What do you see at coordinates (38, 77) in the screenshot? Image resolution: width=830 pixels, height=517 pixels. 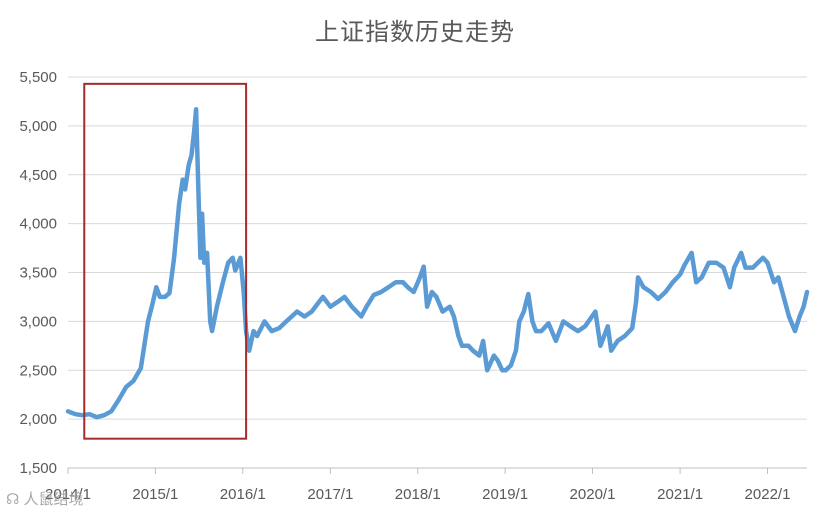 I see `y-tick-label: 5,500` at bounding box center [38, 77].